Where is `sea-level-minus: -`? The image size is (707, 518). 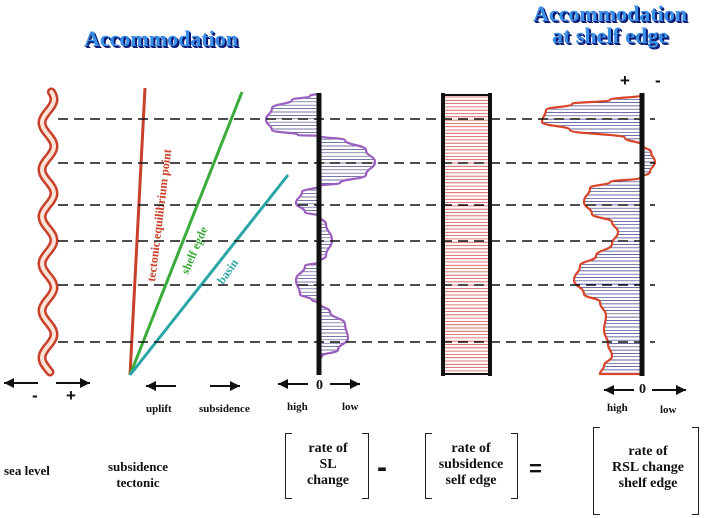
sea-level-minus: - is located at coordinates (35, 395).